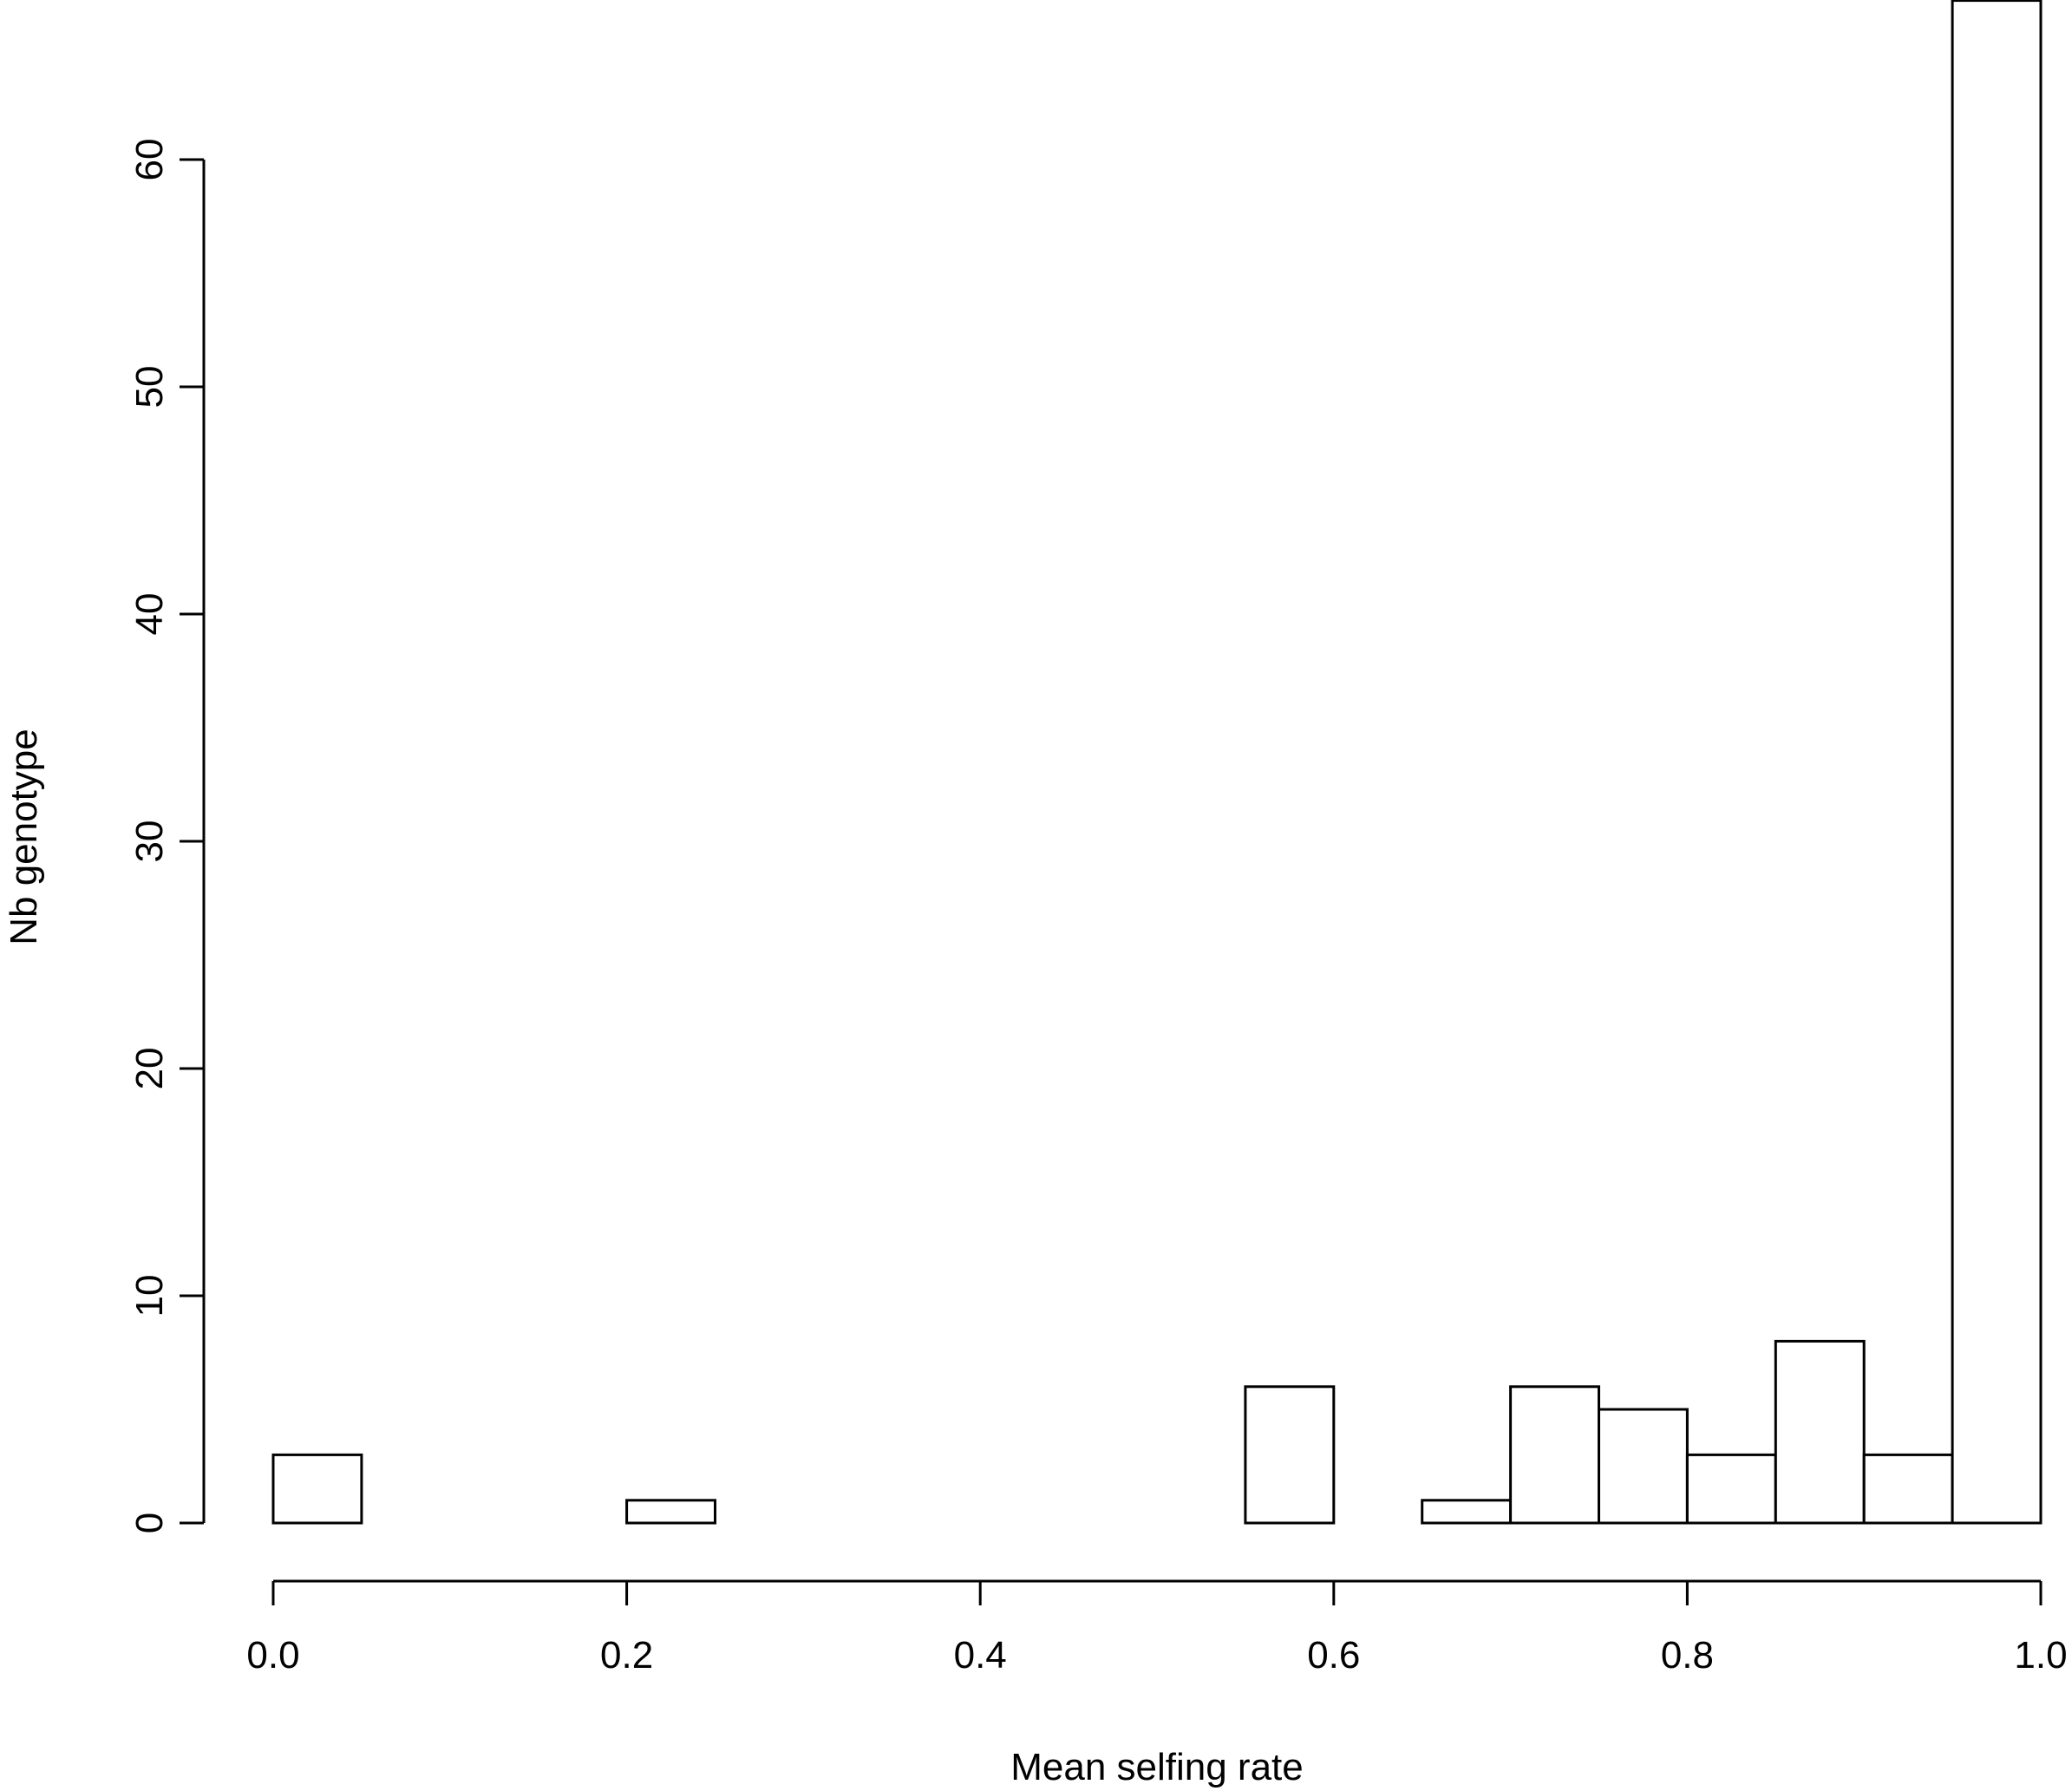  I want to click on x-tick-label: 0.6, so click(1334, 1655).